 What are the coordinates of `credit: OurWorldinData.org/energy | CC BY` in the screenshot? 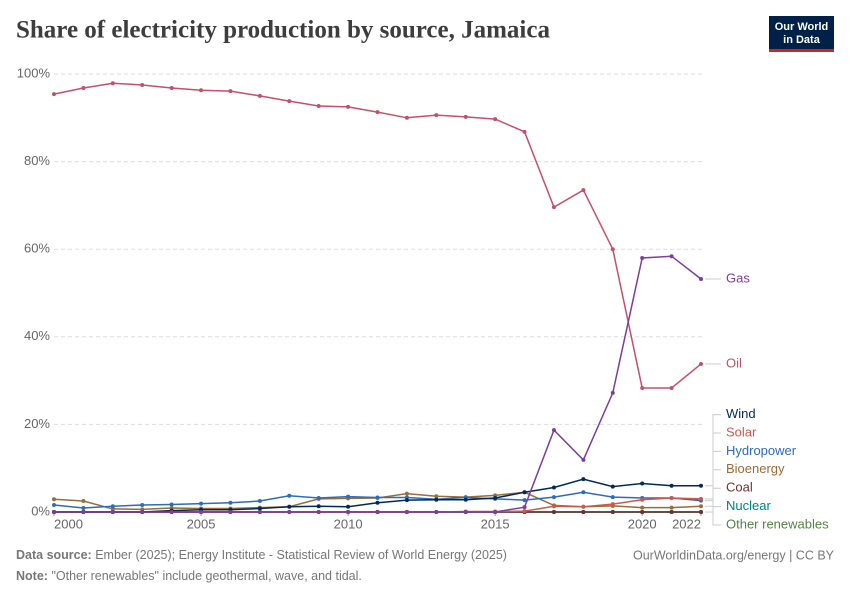 It's located at (734, 555).